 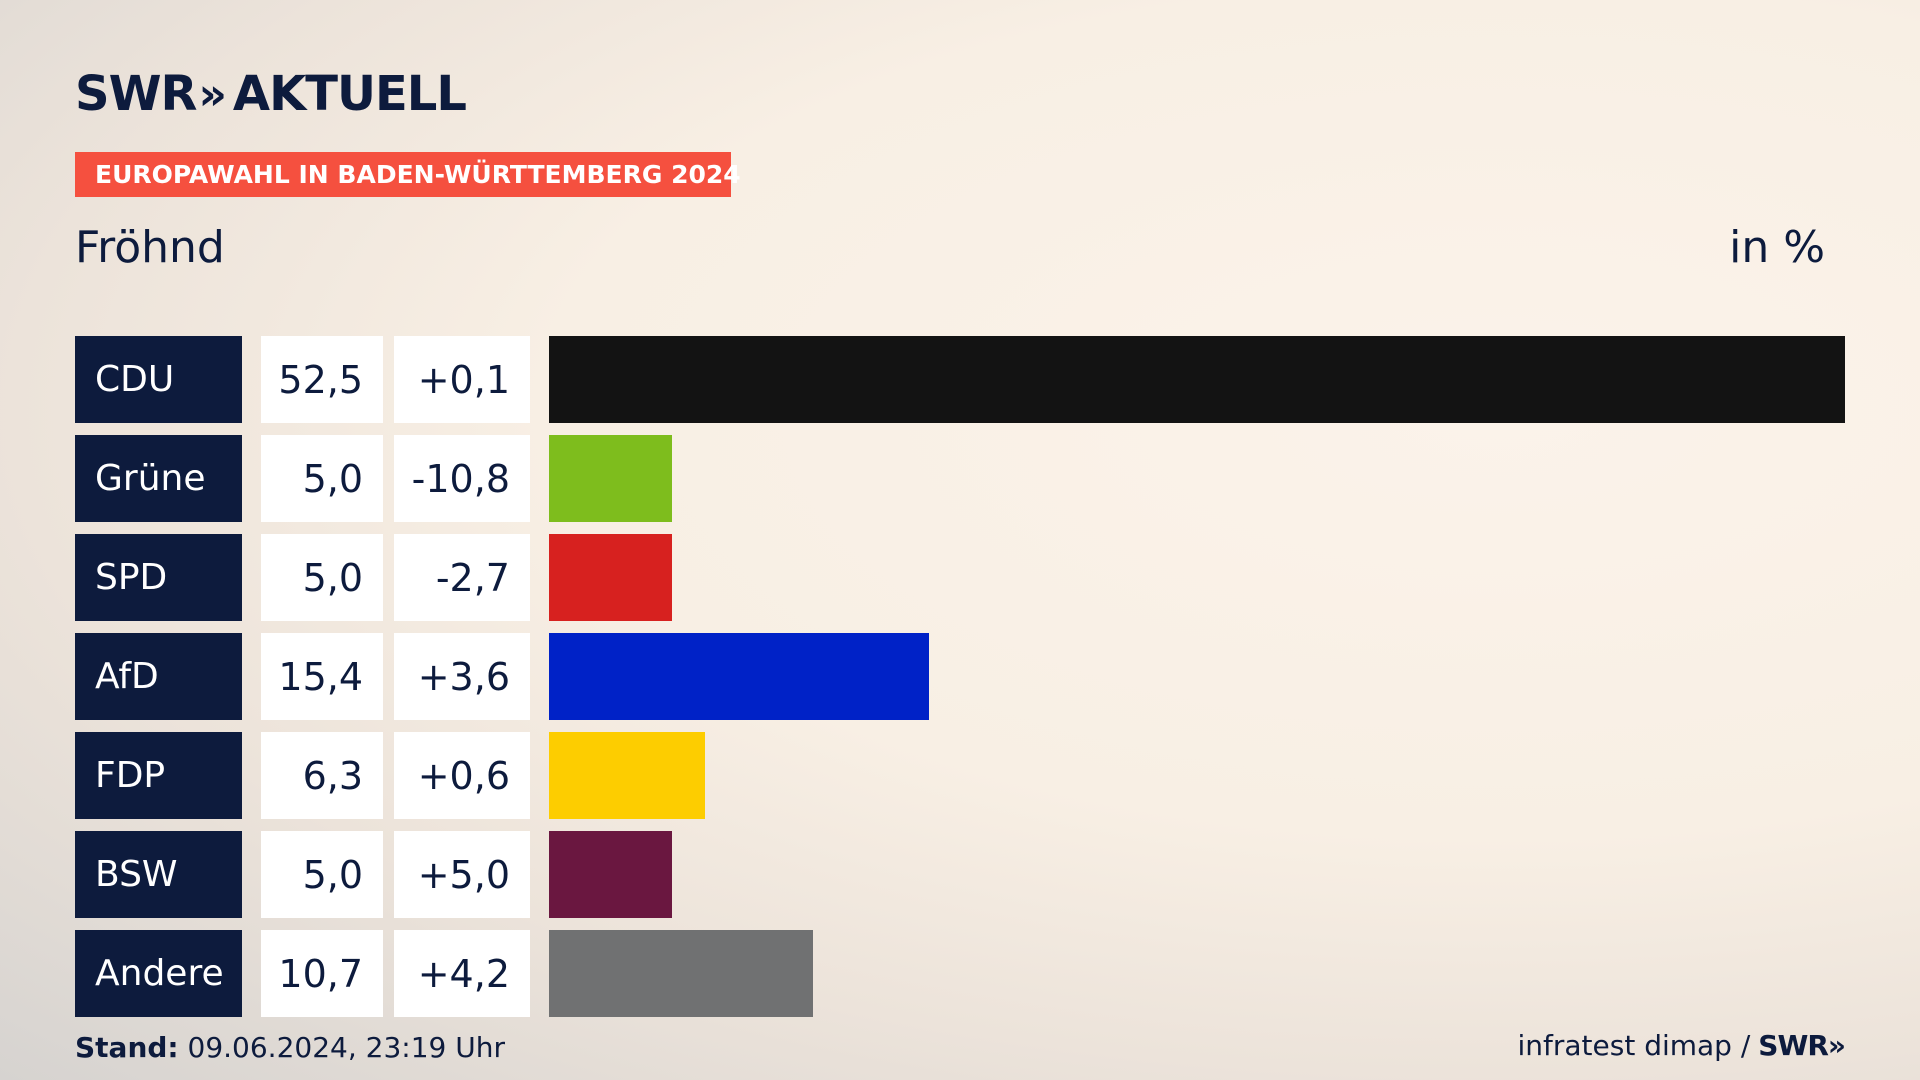 I want to click on party-label: Andere, so click(x=158, y=973).